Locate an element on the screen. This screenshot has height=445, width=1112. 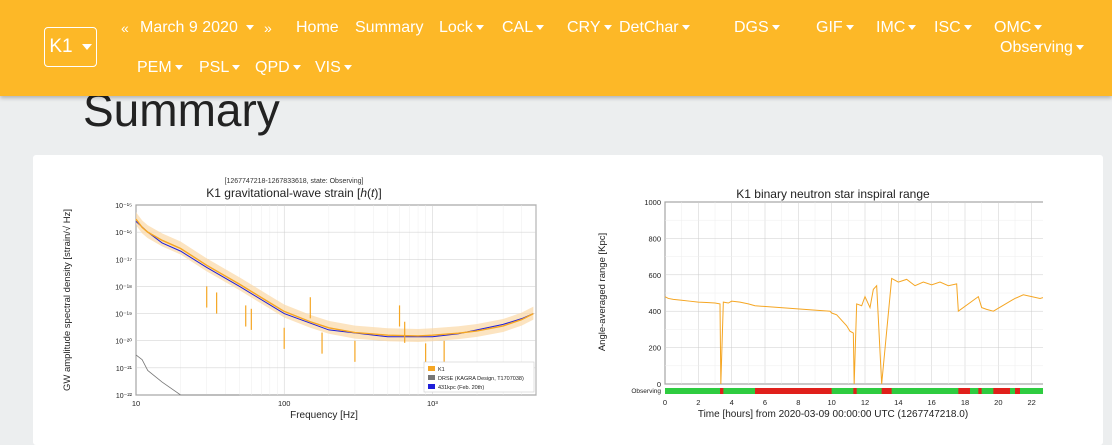
nav-item-gif: GIF is located at coordinates (835, 28).